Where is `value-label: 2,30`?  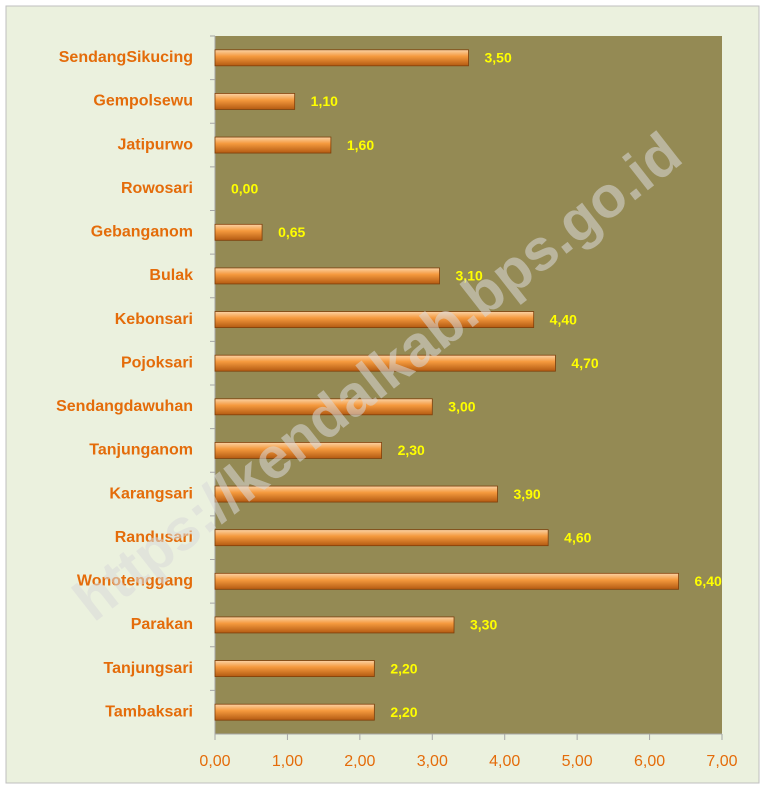 value-label: 2,30 is located at coordinates (411, 450).